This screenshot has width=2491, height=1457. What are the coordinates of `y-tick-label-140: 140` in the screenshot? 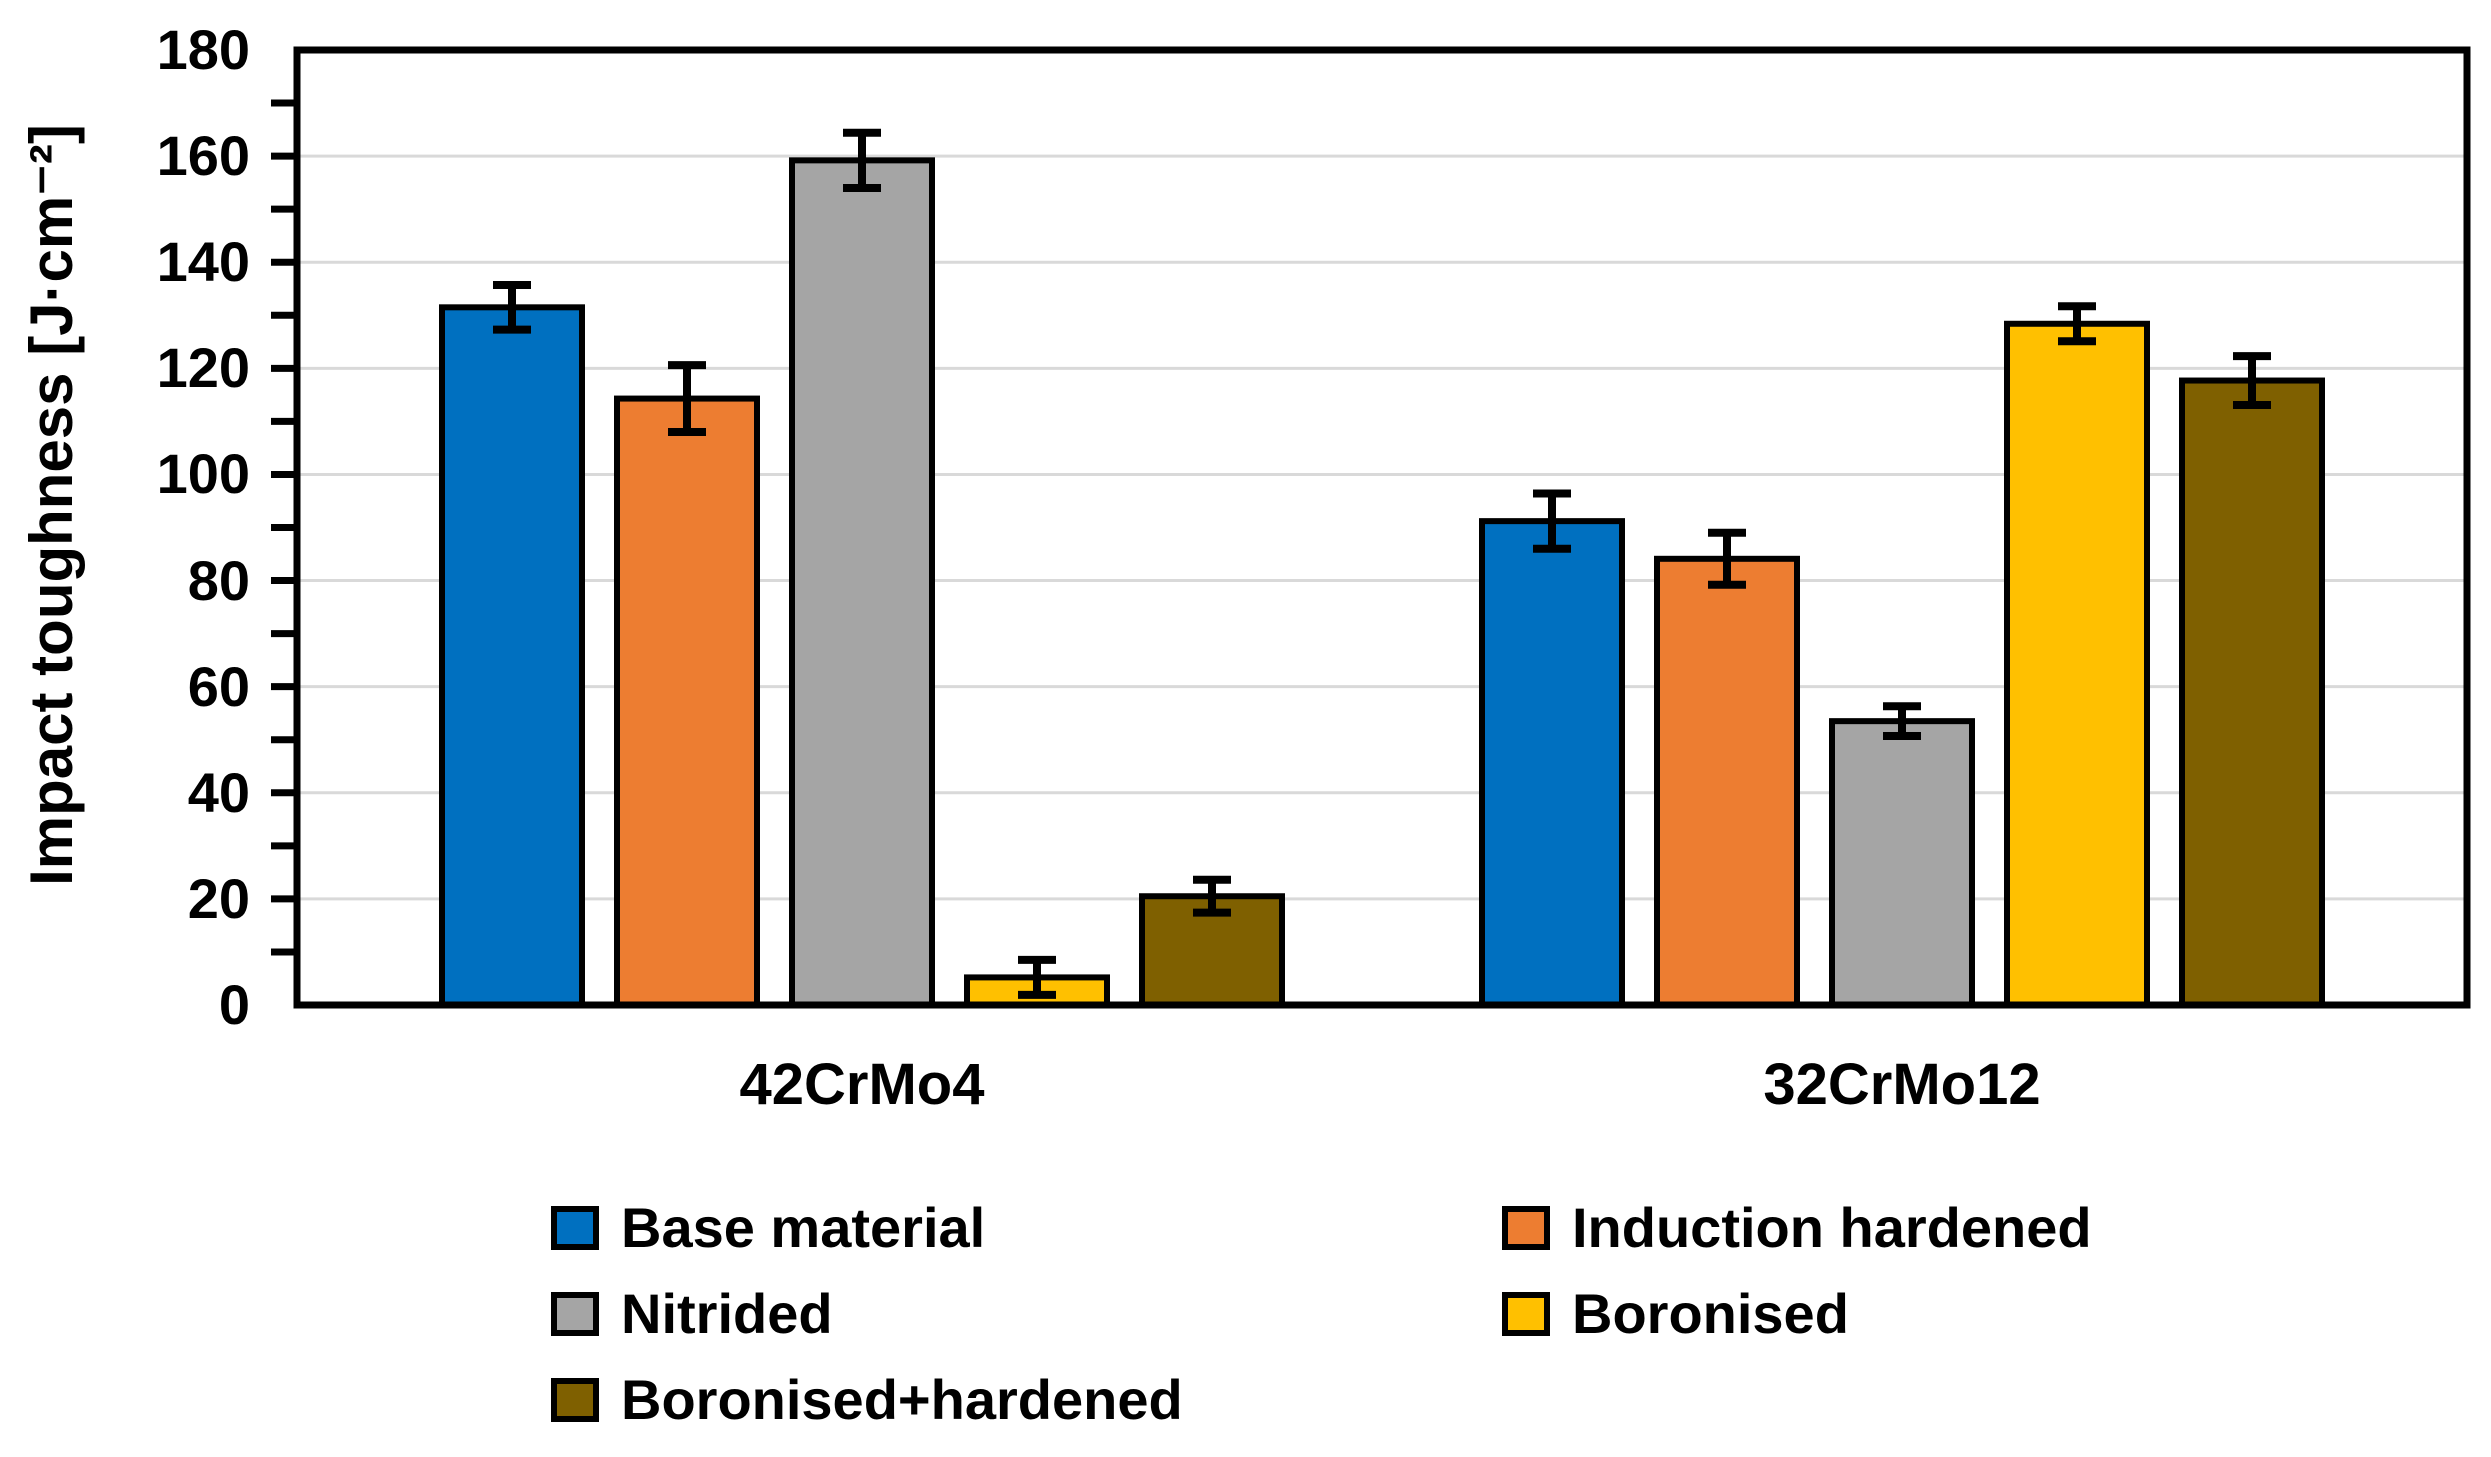 It's located at (203, 262).